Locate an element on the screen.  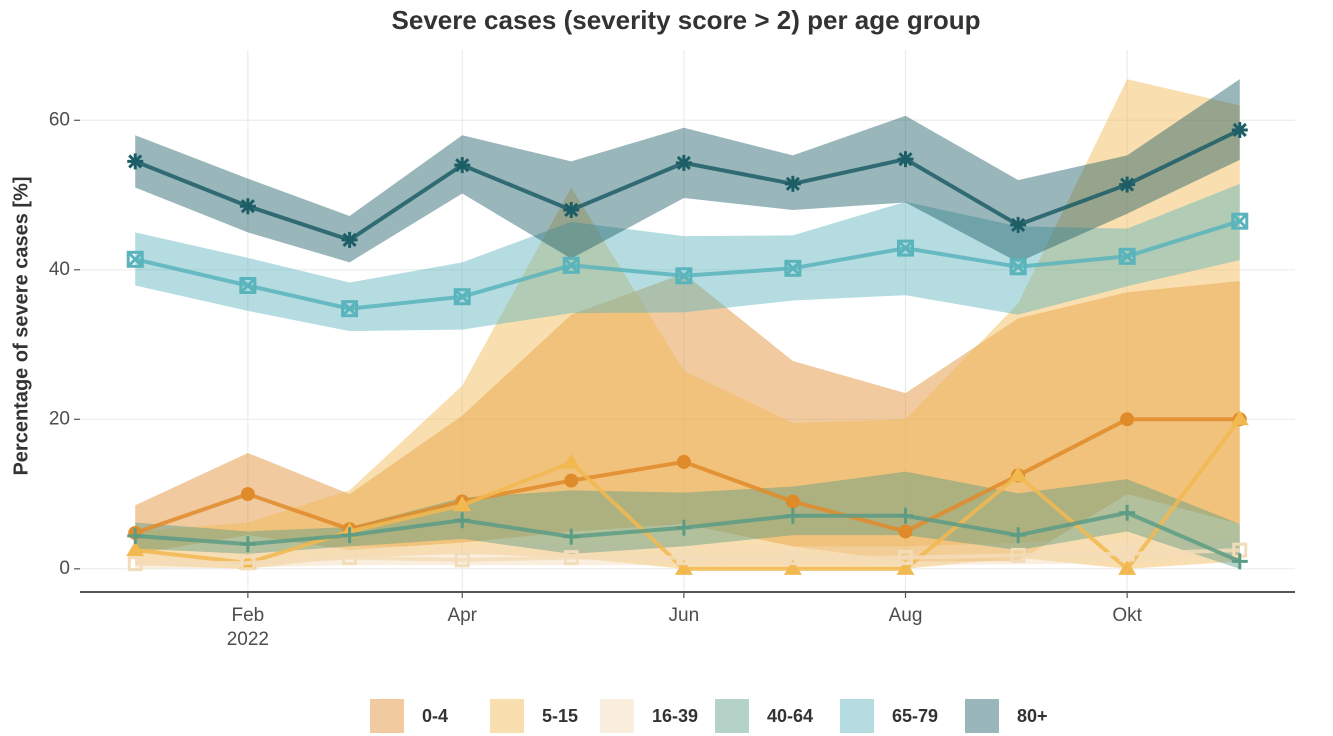
legend-label: 5-15 is located at coordinates (560, 716).